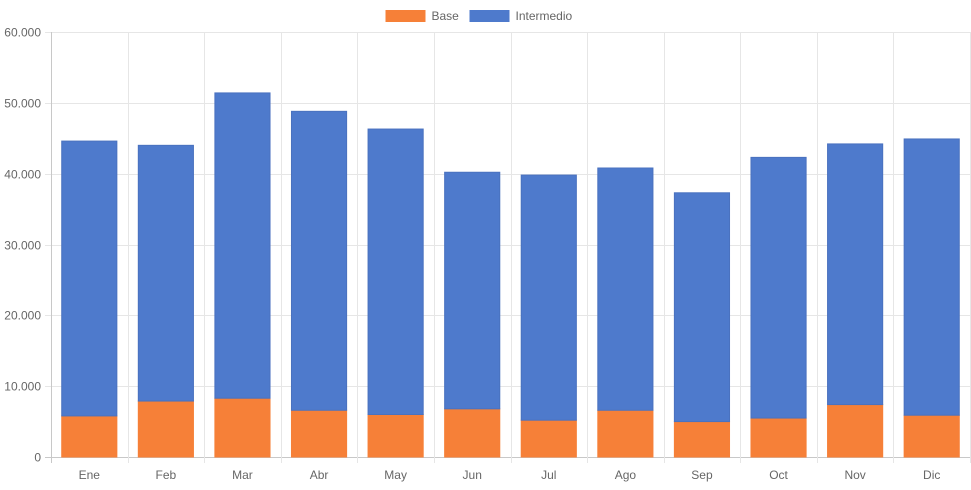 This screenshot has width=971, height=490. What do you see at coordinates (319, 475) in the screenshot?
I see `x-tick-label: Abr` at bounding box center [319, 475].